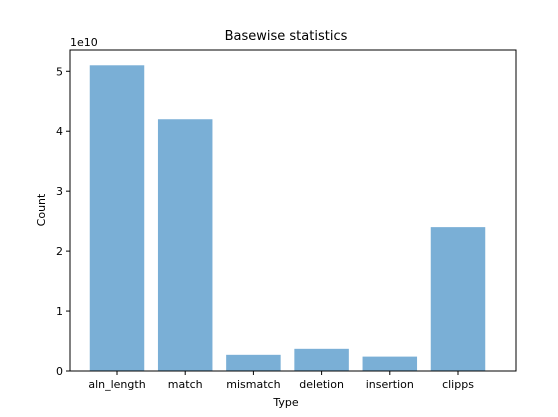  I want to click on y-tick-label: 2, so click(59, 251).